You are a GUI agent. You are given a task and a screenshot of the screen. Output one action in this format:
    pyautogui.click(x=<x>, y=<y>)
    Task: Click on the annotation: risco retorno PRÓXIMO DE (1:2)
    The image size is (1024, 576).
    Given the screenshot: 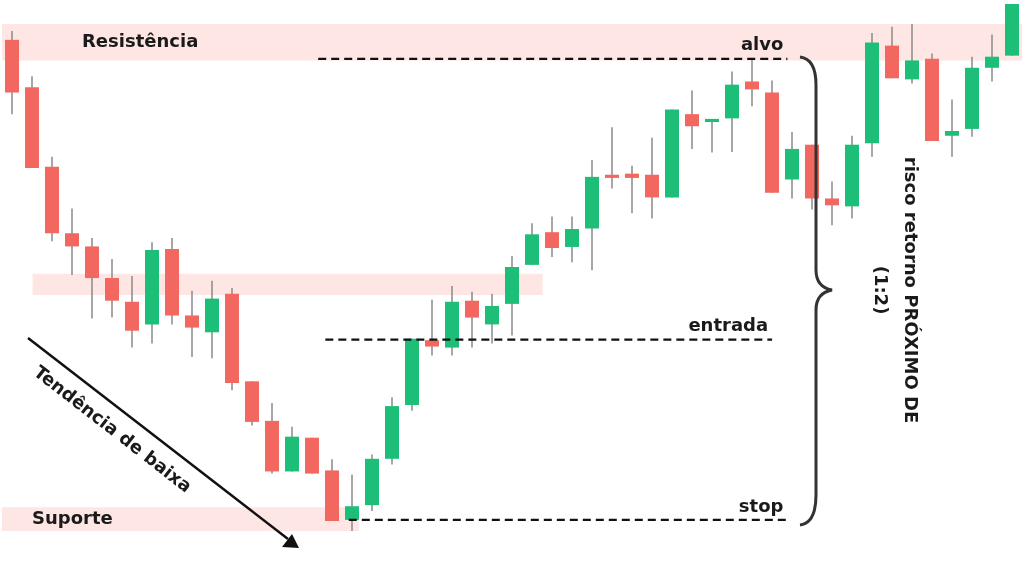 What is the action you would take?
    pyautogui.click(x=897, y=290)
    